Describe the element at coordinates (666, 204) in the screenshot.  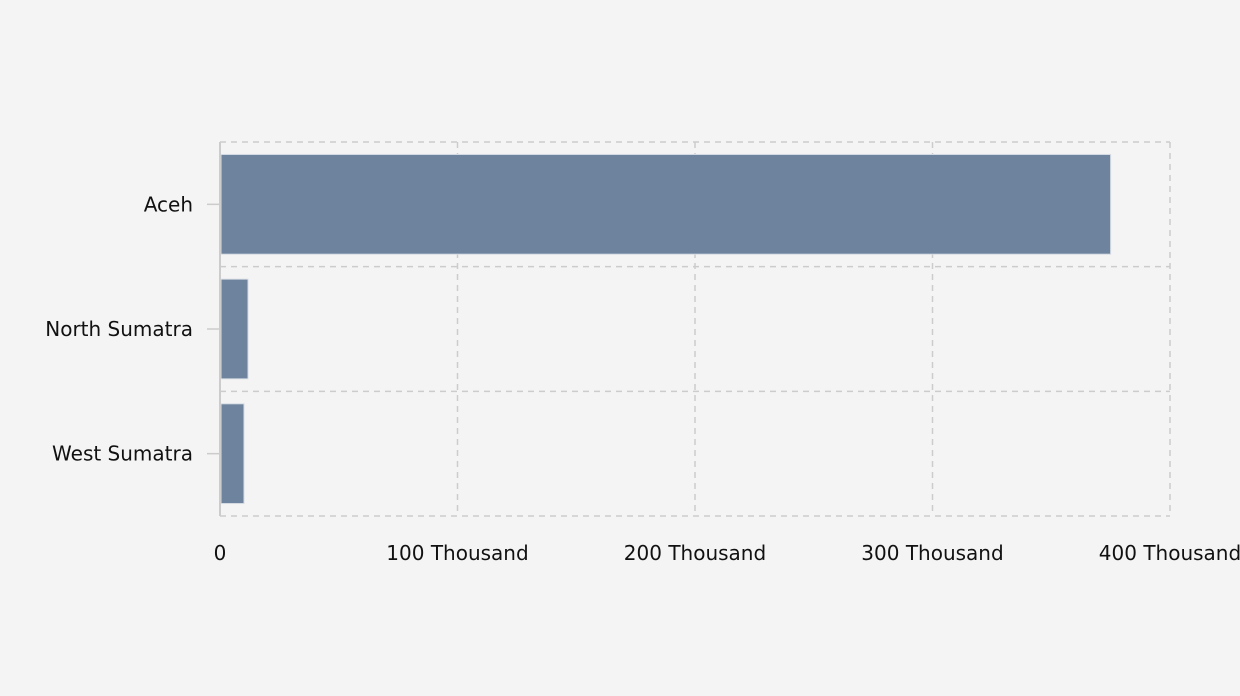
I see `bar-aceh` at that location.